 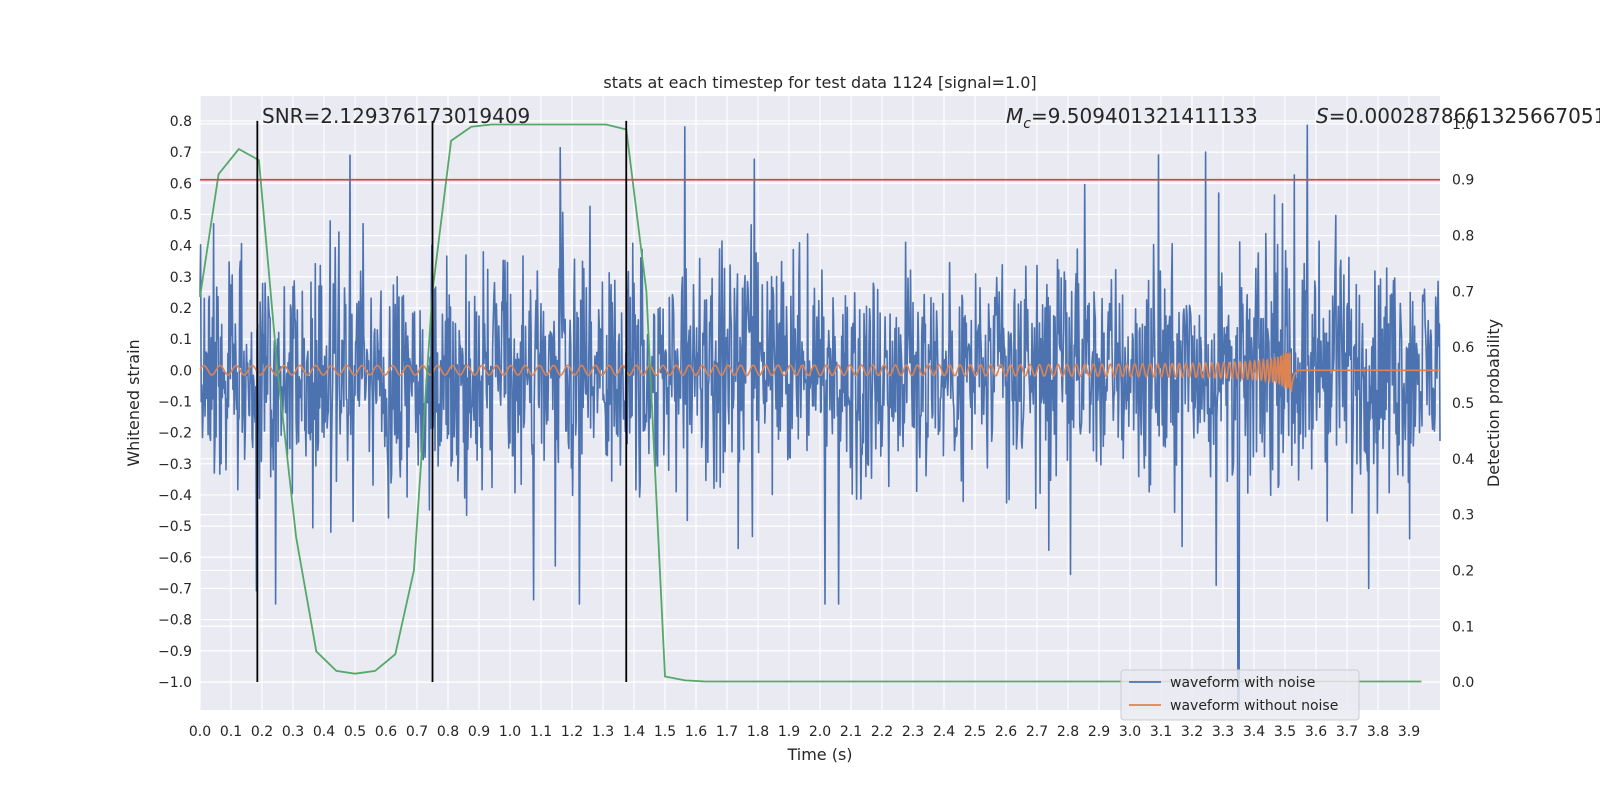 I want to click on x-tick-label: 2.0, so click(x=820, y=732).